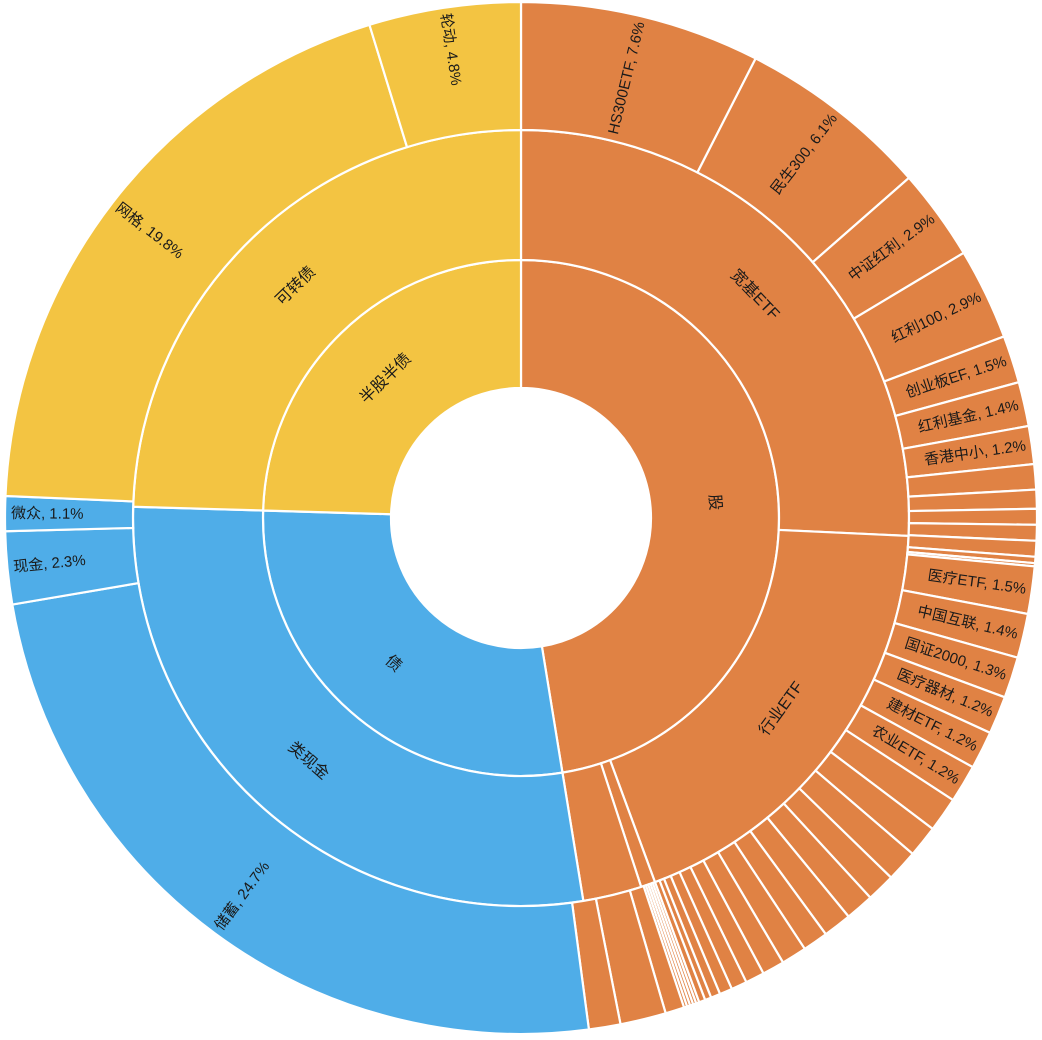 This screenshot has height=1040, width=1042. What do you see at coordinates (445, 74) in the screenshot?
I see `outer-ring-segment` at bounding box center [445, 74].